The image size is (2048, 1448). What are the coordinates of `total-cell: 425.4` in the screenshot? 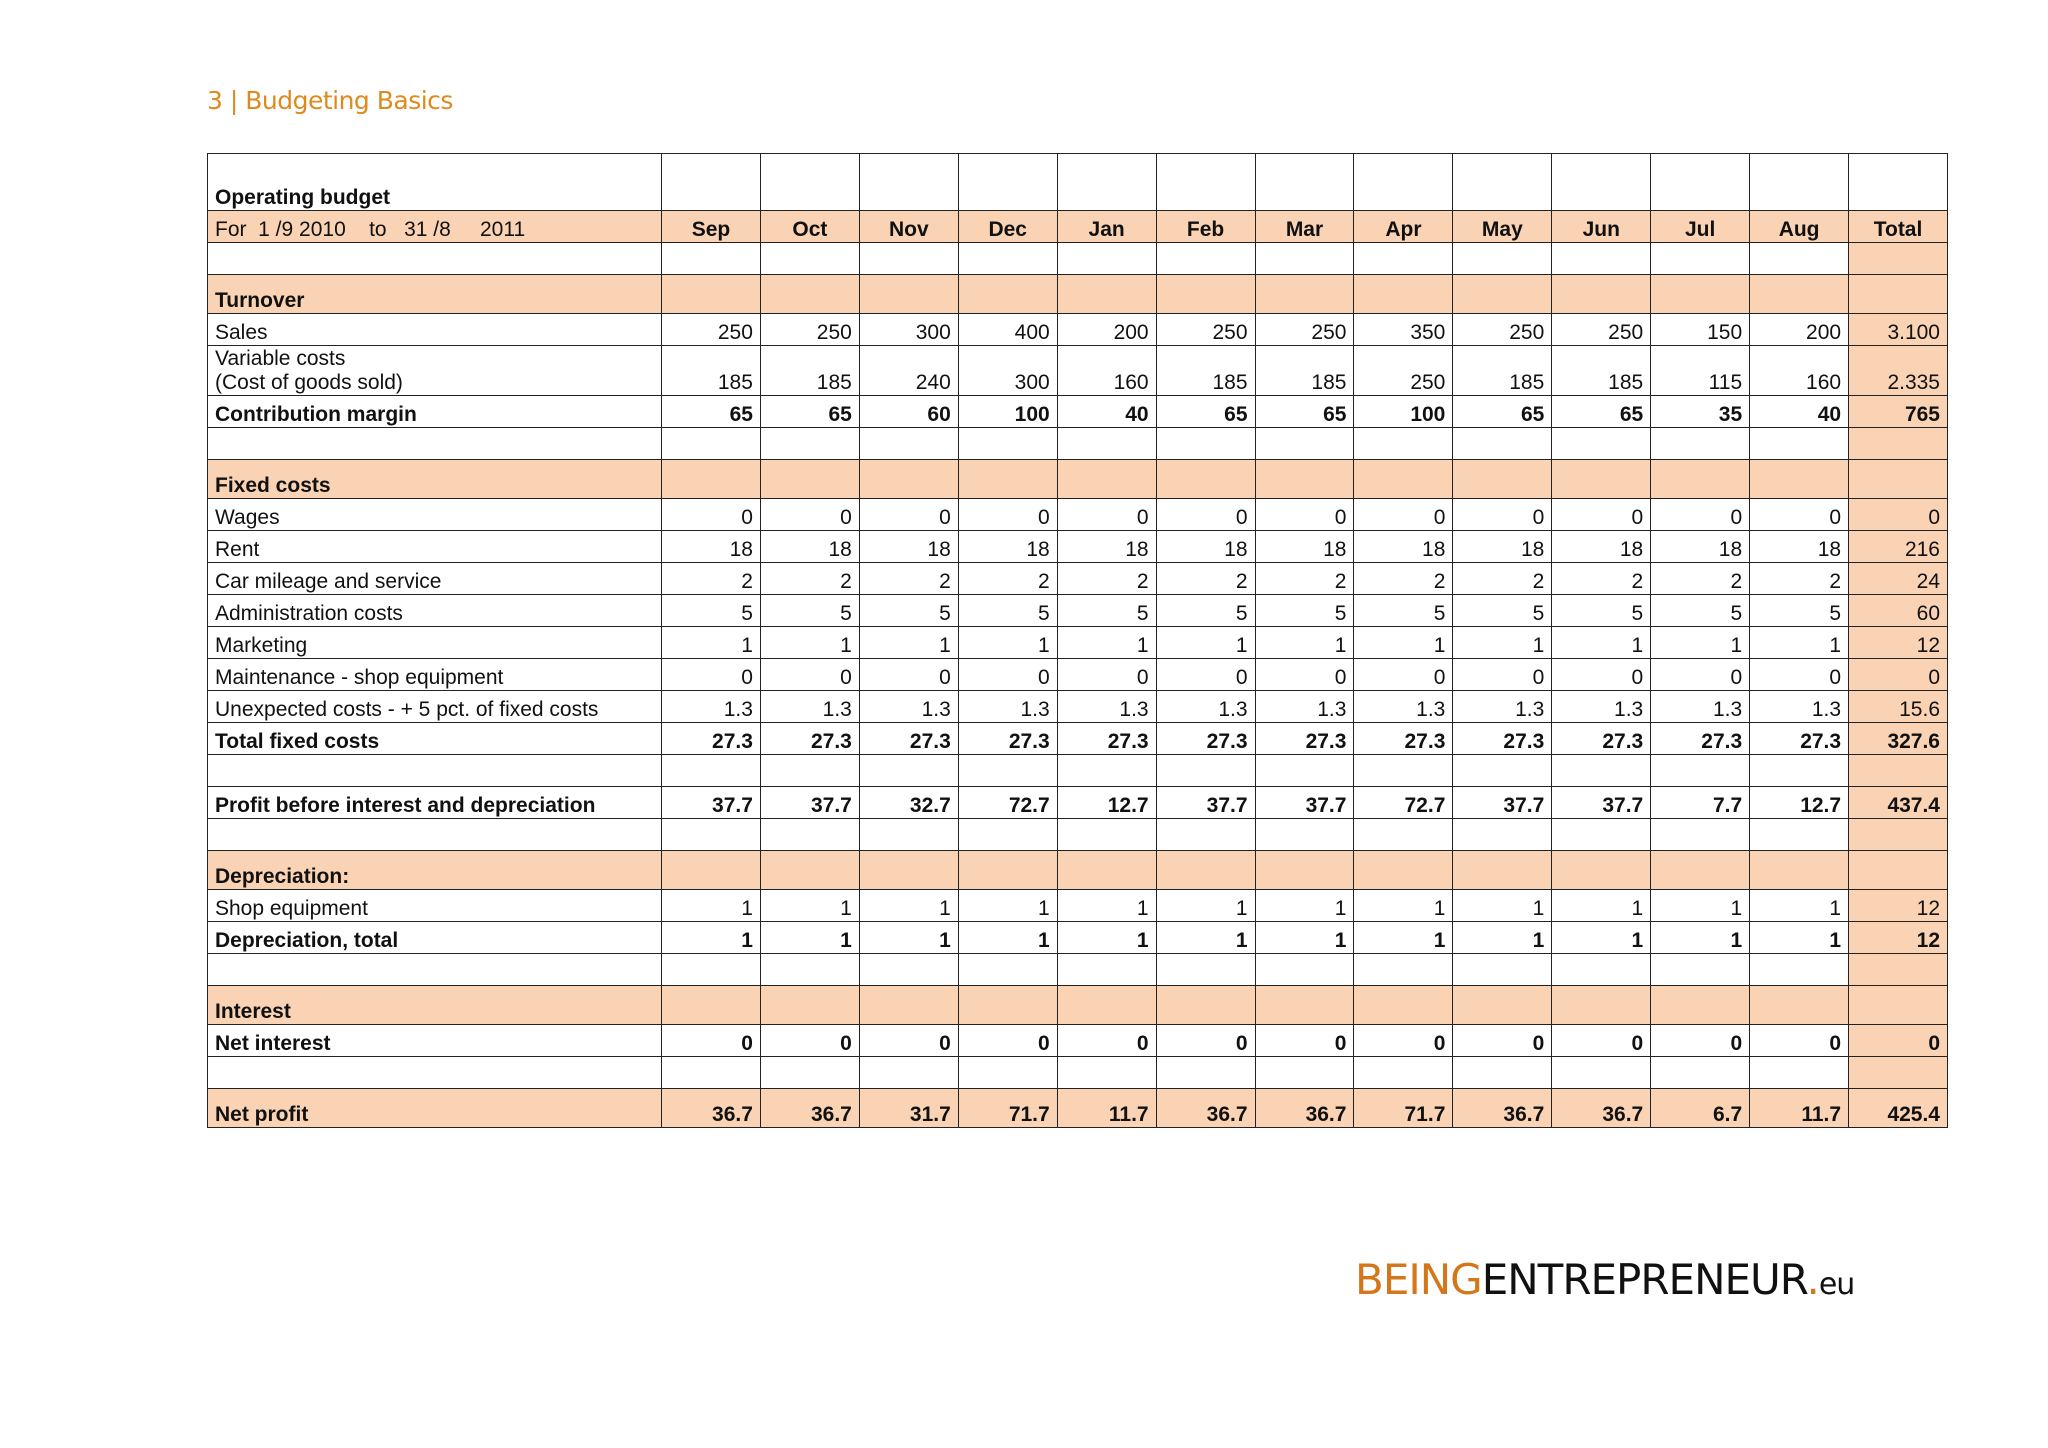 It's located at (1898, 1108).